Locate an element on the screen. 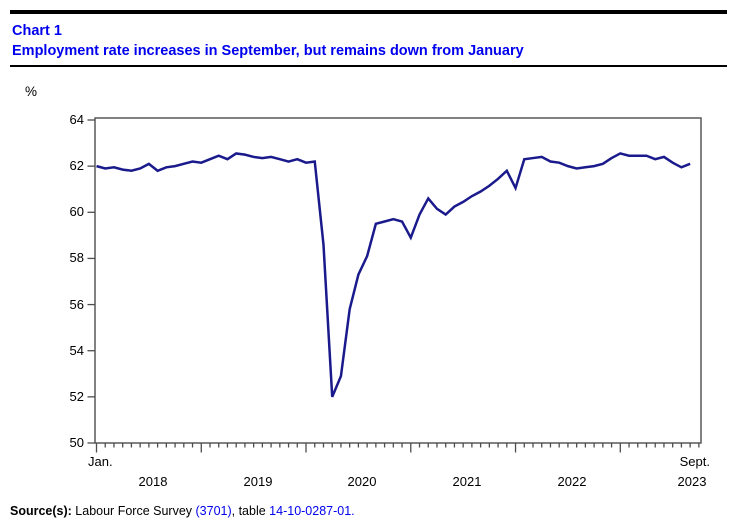 The image size is (729, 525). x-year-label: 2023 is located at coordinates (692, 481).